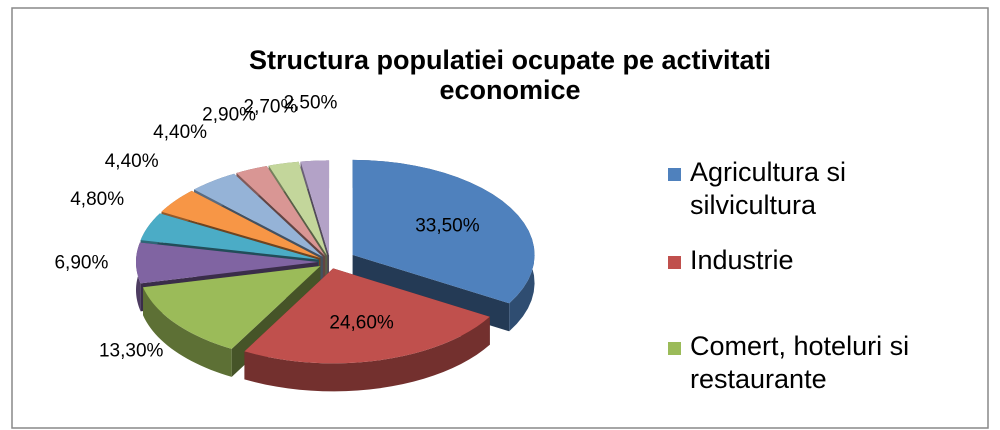  I want to click on legend-label: Comert, hoteluri si restaurante, so click(799, 362).